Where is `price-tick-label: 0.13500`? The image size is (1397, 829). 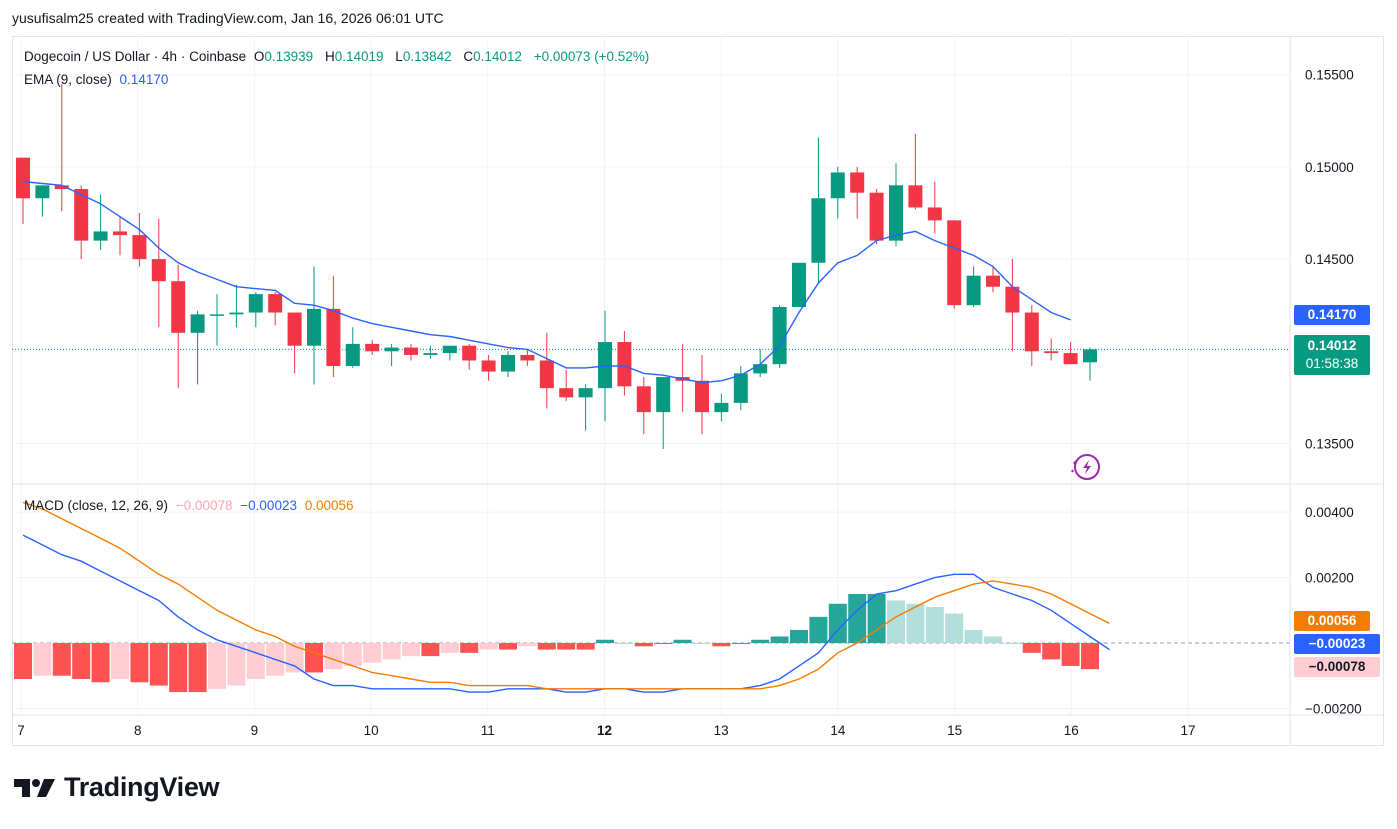 price-tick-label: 0.13500 is located at coordinates (1329, 443).